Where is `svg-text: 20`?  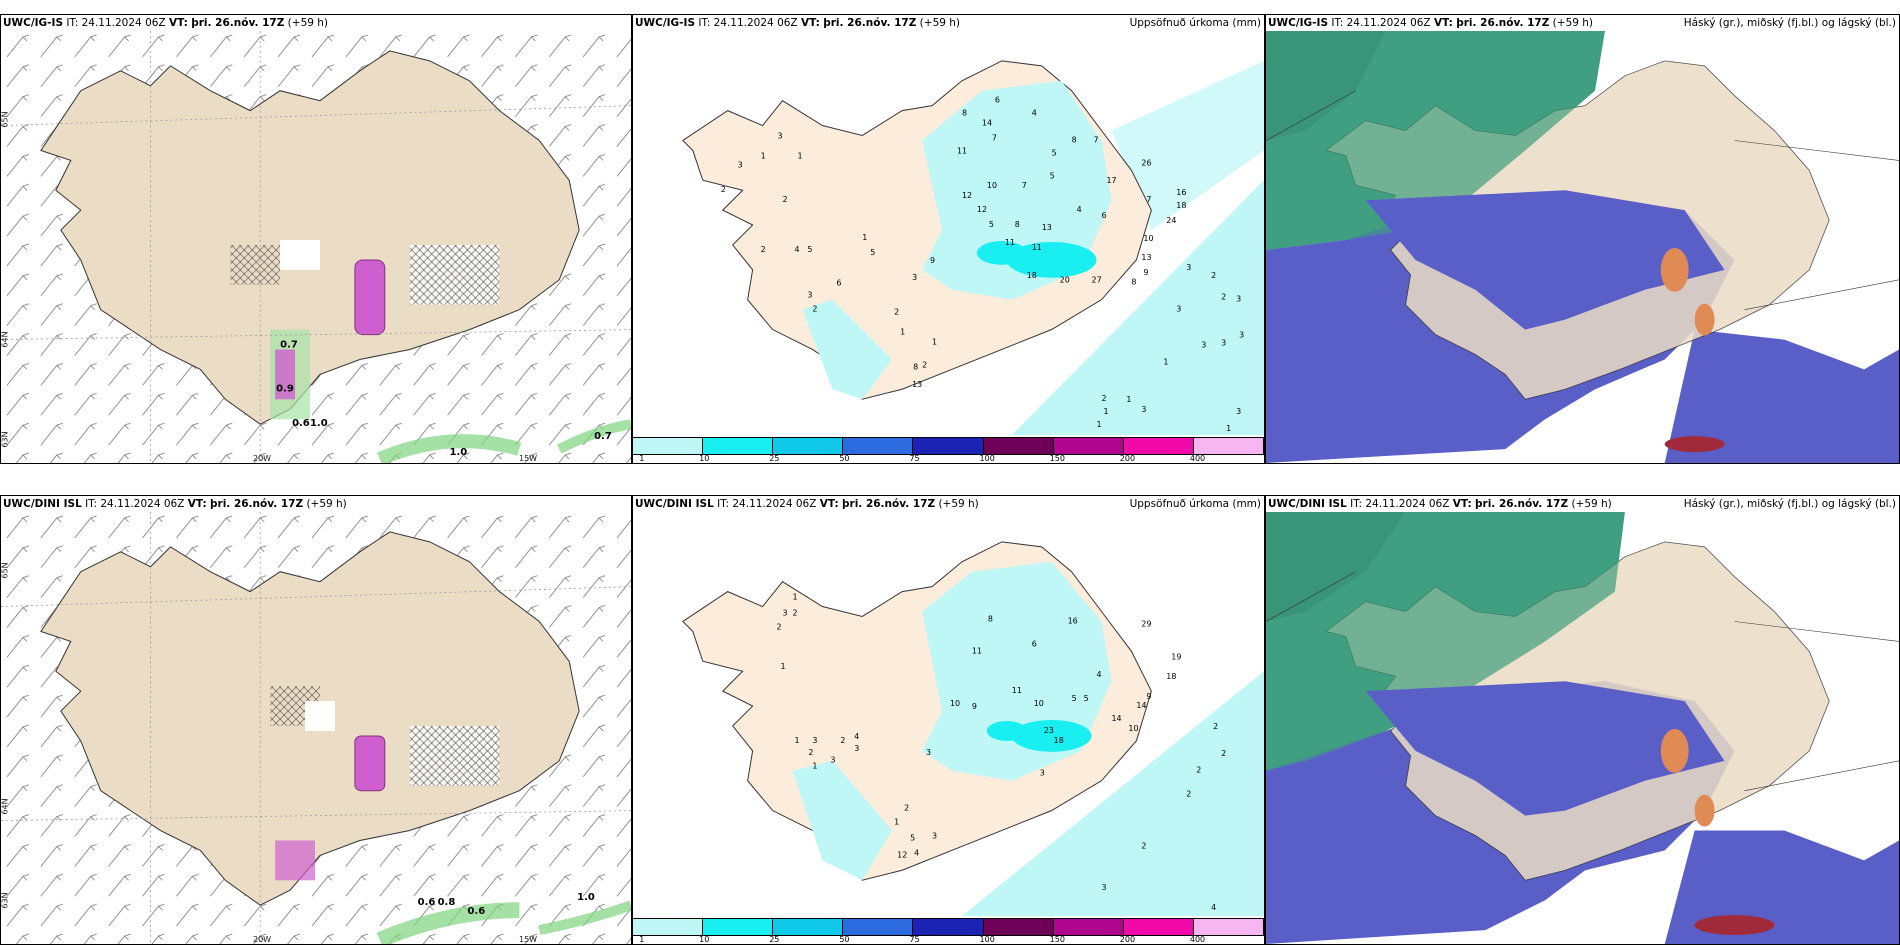 svg-text: 20 is located at coordinates (1065, 280).